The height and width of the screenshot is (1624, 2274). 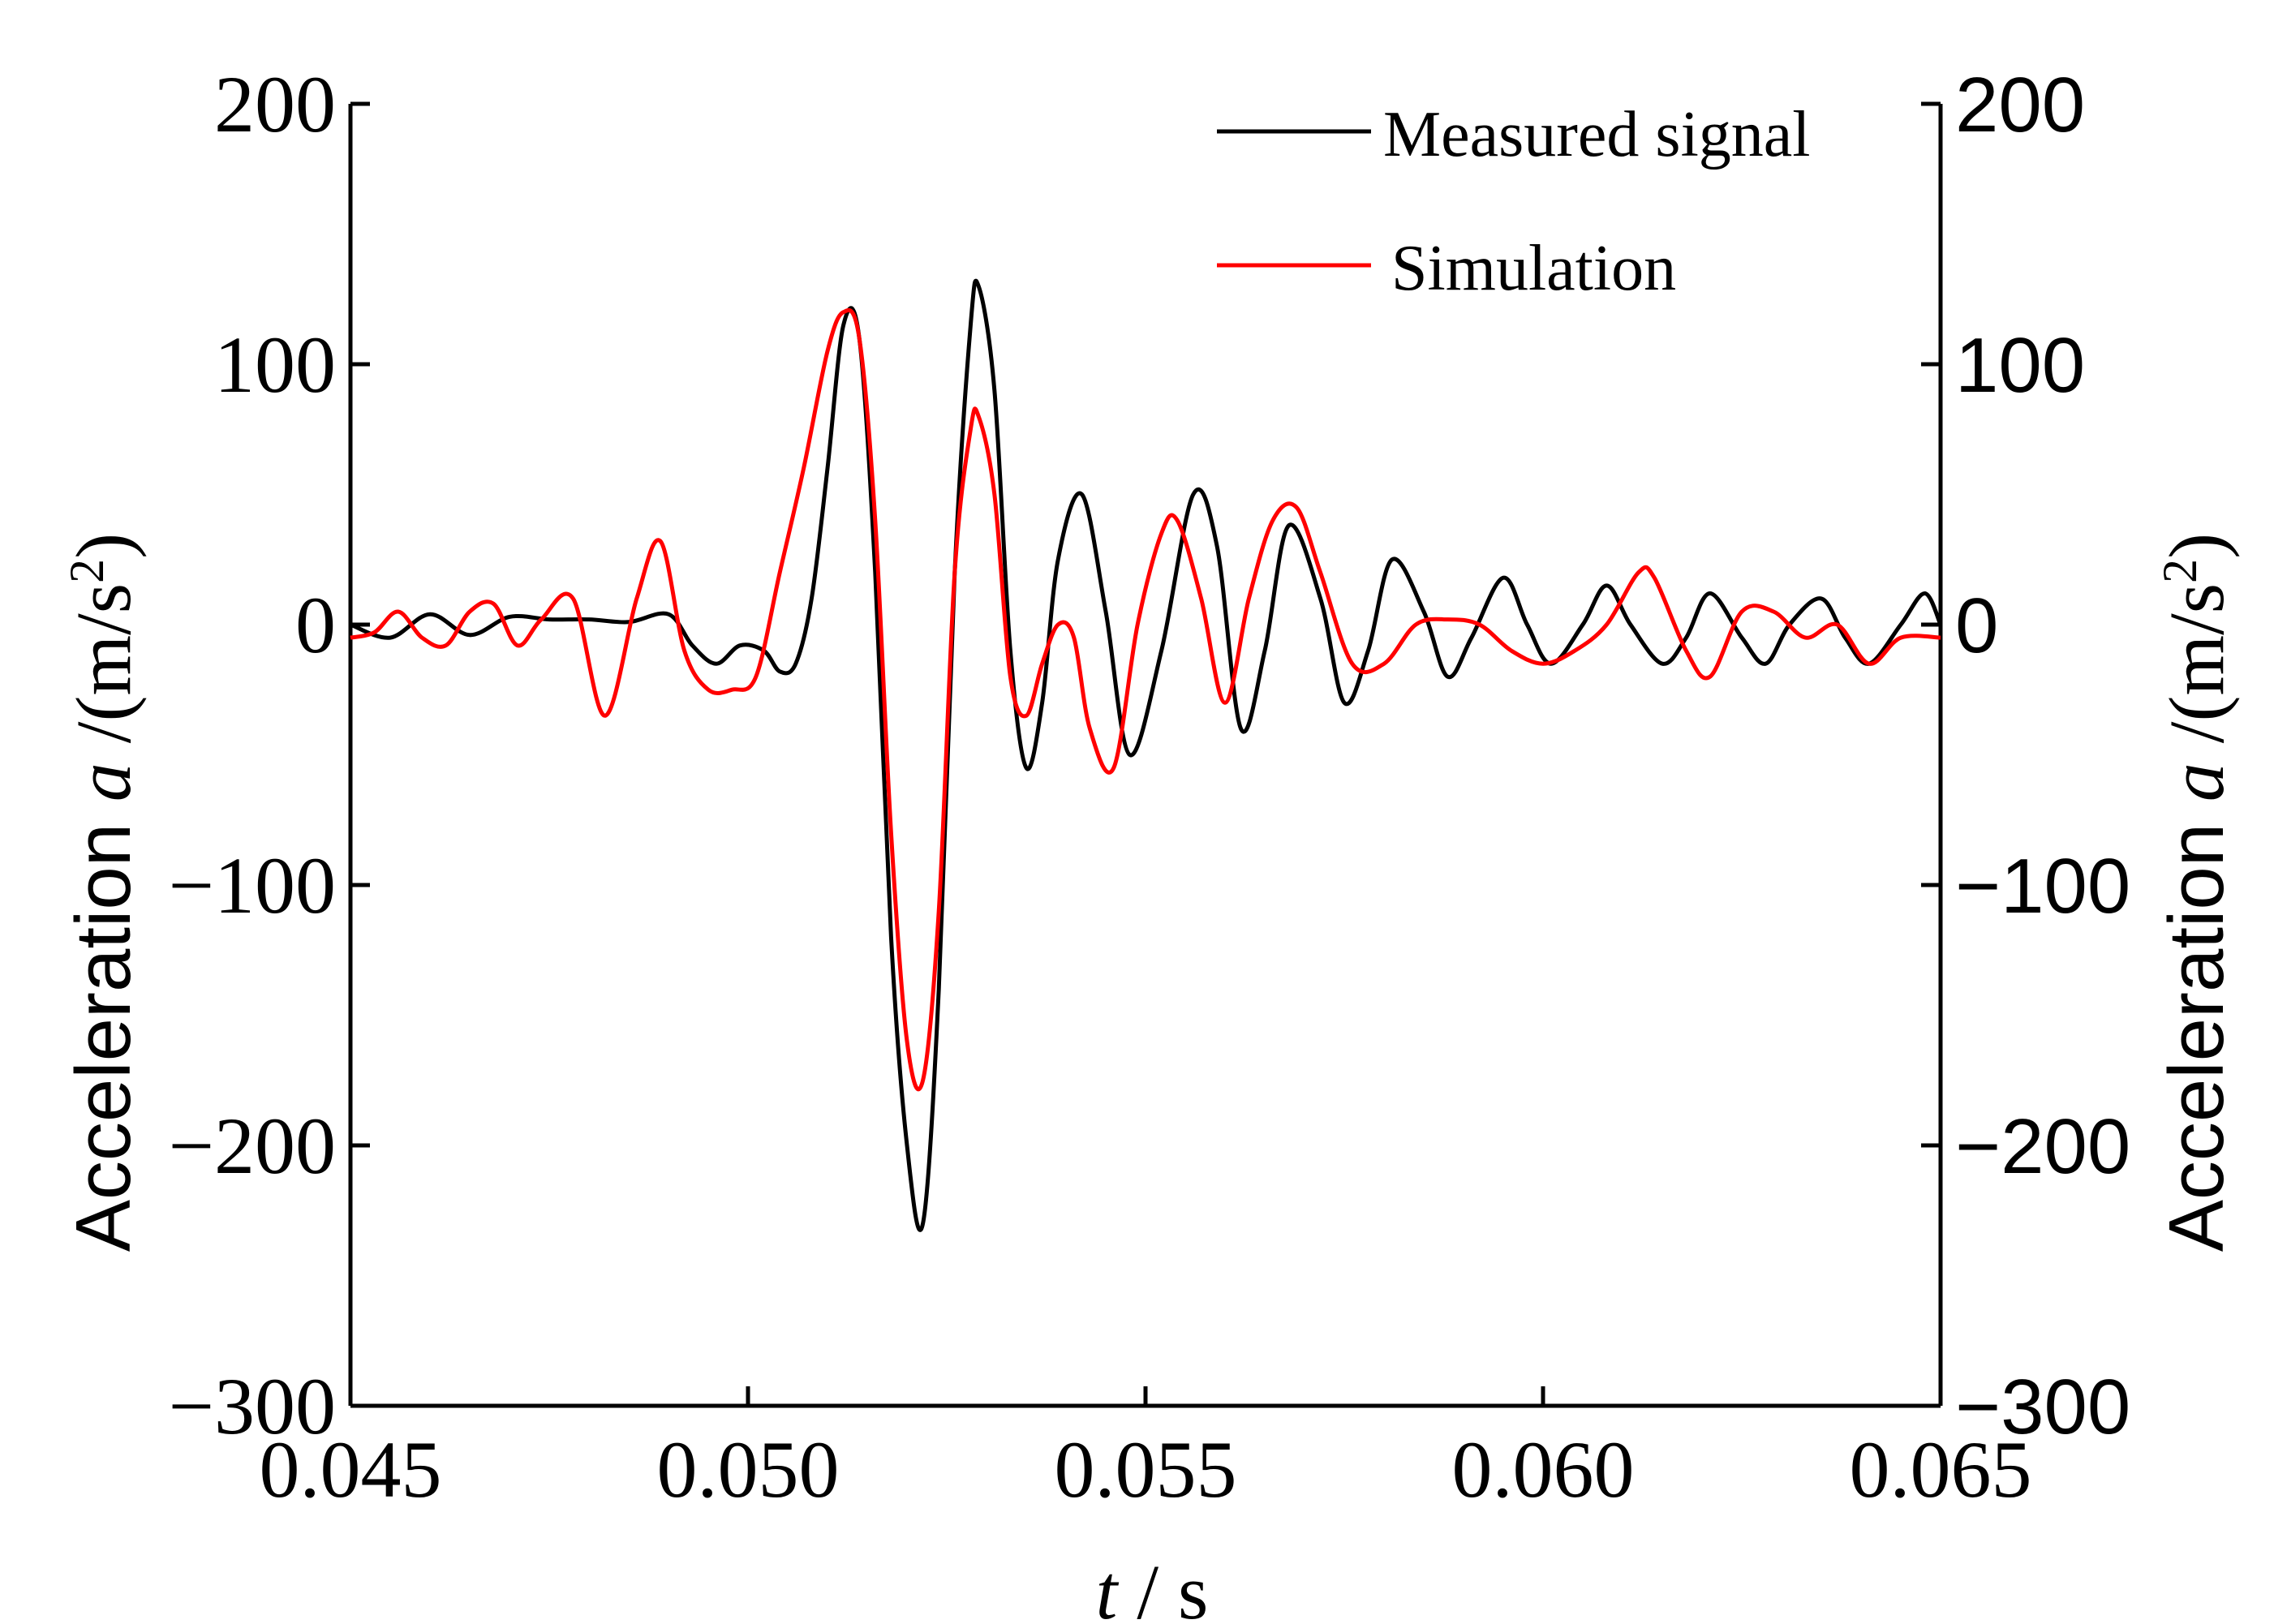 What do you see at coordinates (1976, 625) in the screenshot?
I see `y-tick-label-right: 0` at bounding box center [1976, 625].